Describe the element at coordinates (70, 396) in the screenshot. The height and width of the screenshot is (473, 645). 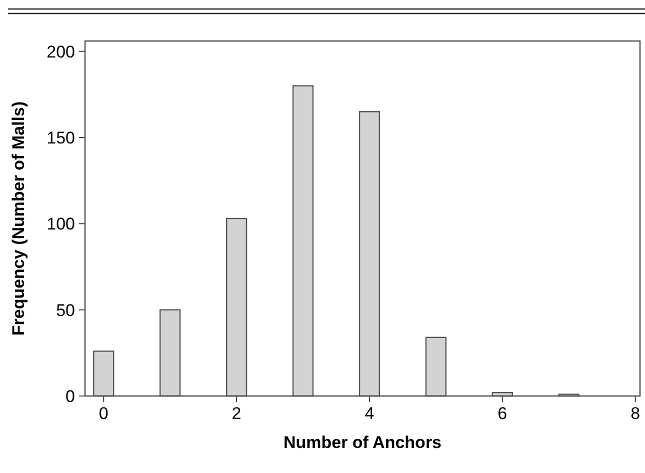
I see `y-tick-label: 0` at that location.